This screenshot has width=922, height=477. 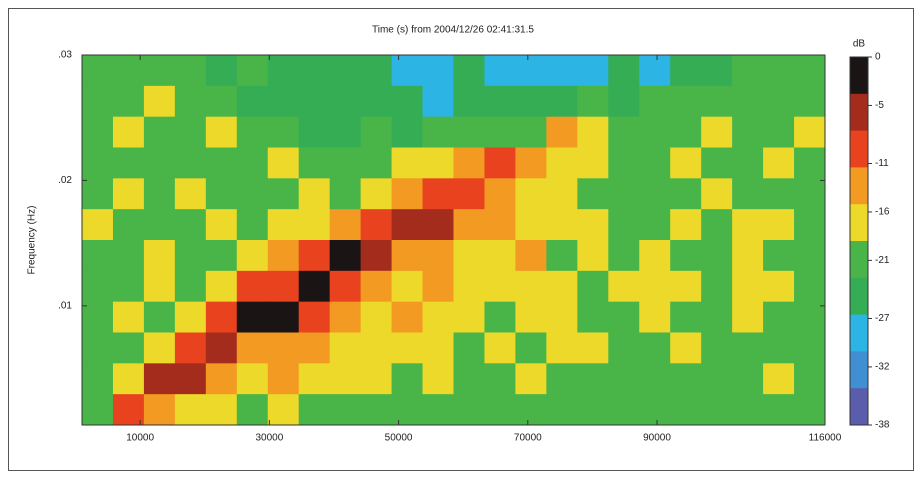 I want to click on x-tick-label: 70000, so click(x=528, y=438).